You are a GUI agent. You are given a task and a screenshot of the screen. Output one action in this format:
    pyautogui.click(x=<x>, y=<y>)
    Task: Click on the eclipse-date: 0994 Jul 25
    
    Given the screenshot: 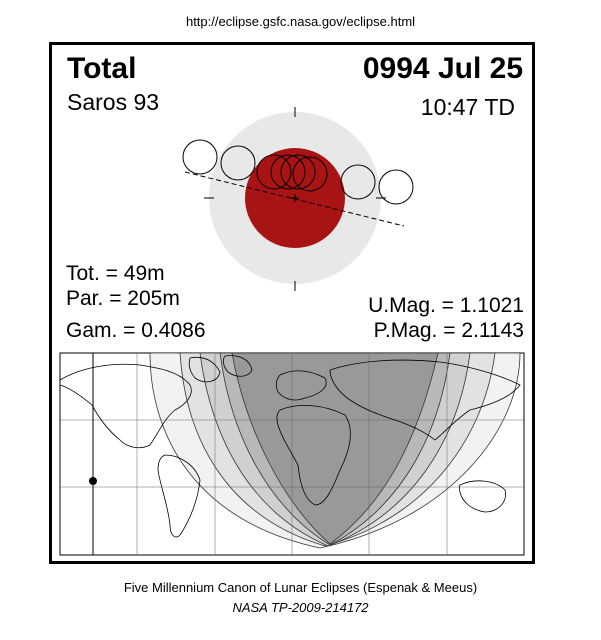 What is the action you would take?
    pyautogui.click(x=442, y=68)
    